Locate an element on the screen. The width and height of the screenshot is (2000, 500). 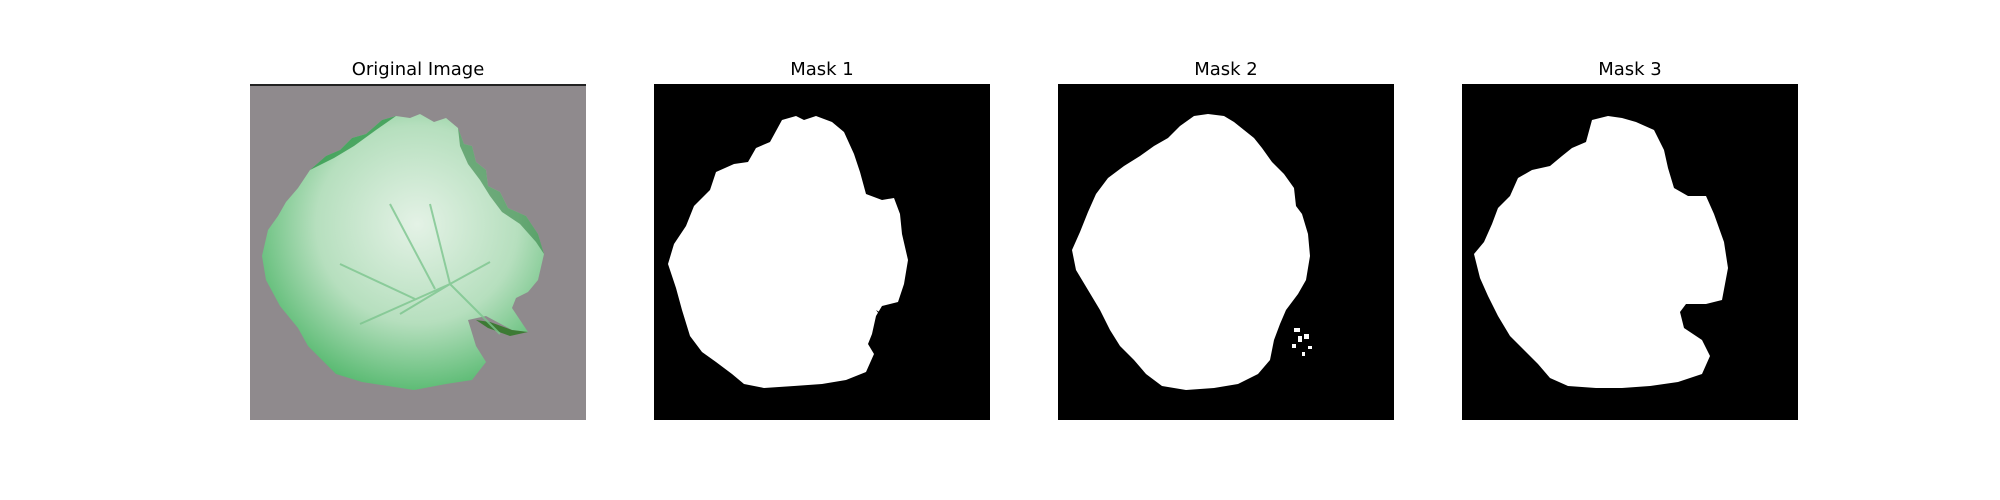
panel-title-original: Original Image is located at coordinates (418, 70).